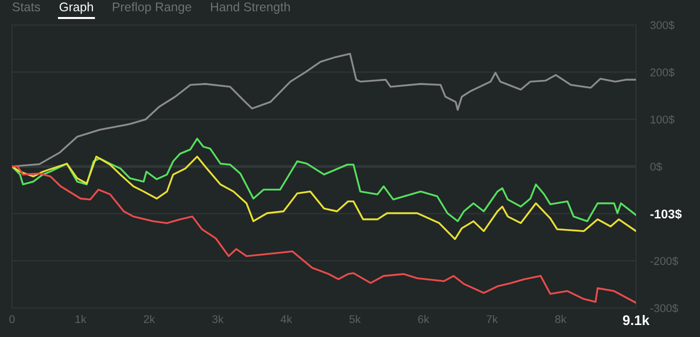  What do you see at coordinates (662, 25) in the screenshot?
I see `y-tick-label: 300$` at bounding box center [662, 25].